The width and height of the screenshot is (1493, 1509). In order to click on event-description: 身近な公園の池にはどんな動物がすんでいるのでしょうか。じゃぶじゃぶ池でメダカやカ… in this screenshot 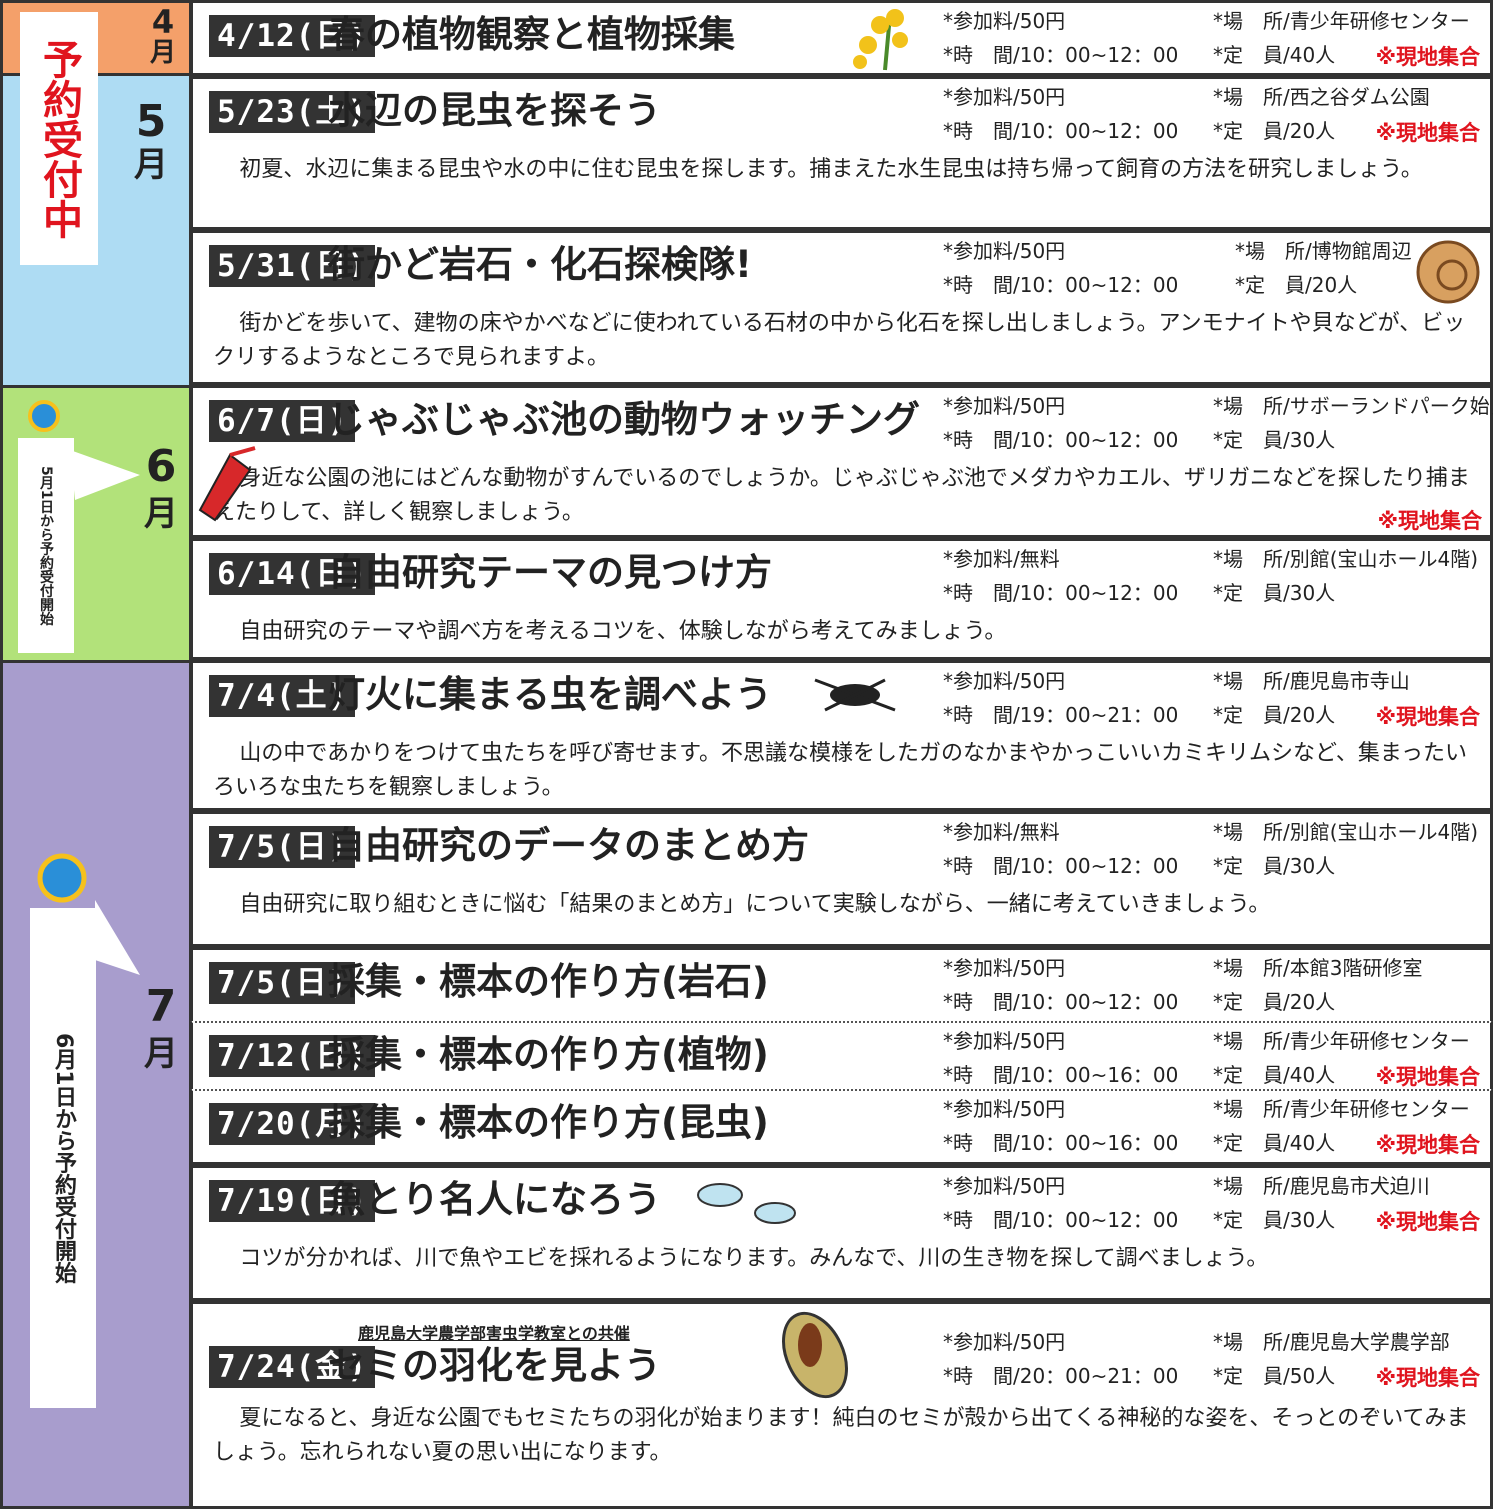, I will do `click(841, 495)`.